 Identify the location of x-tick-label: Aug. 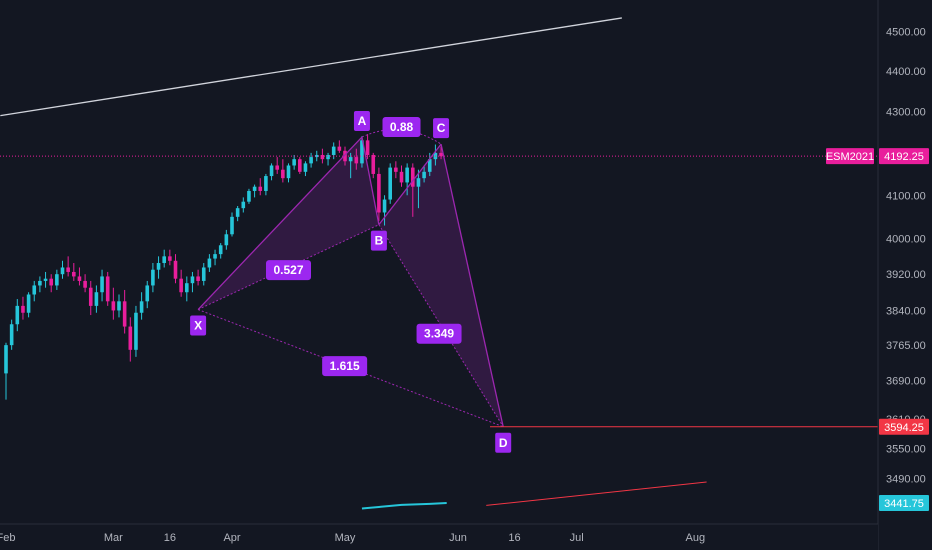
(696, 538).